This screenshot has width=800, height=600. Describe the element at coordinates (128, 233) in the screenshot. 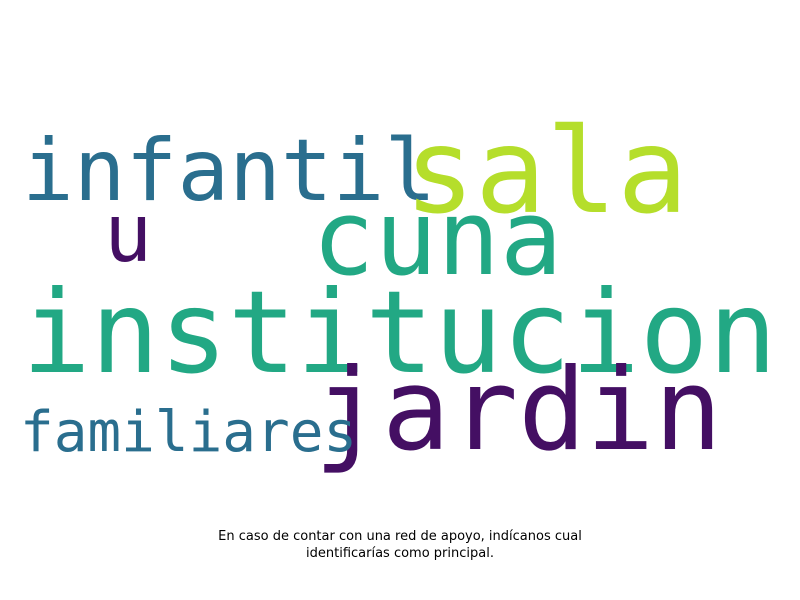

I see `word-u: u` at that location.